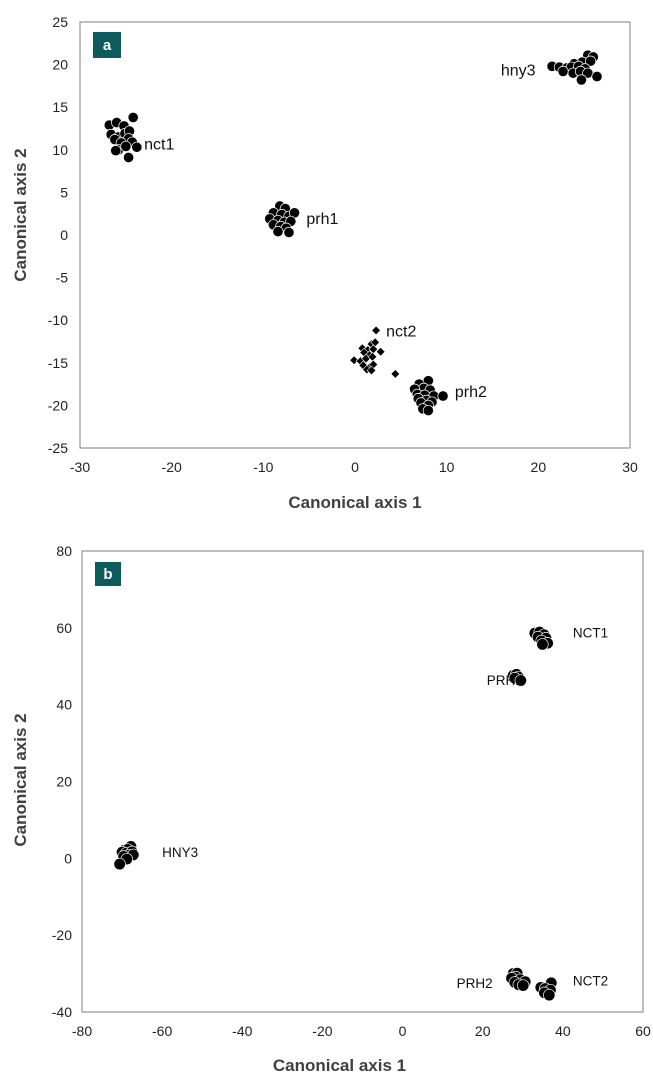 This screenshot has width=653, height=1079. Describe the element at coordinates (571, 987) in the screenshot. I see `series-nct2: NCT2` at that location.